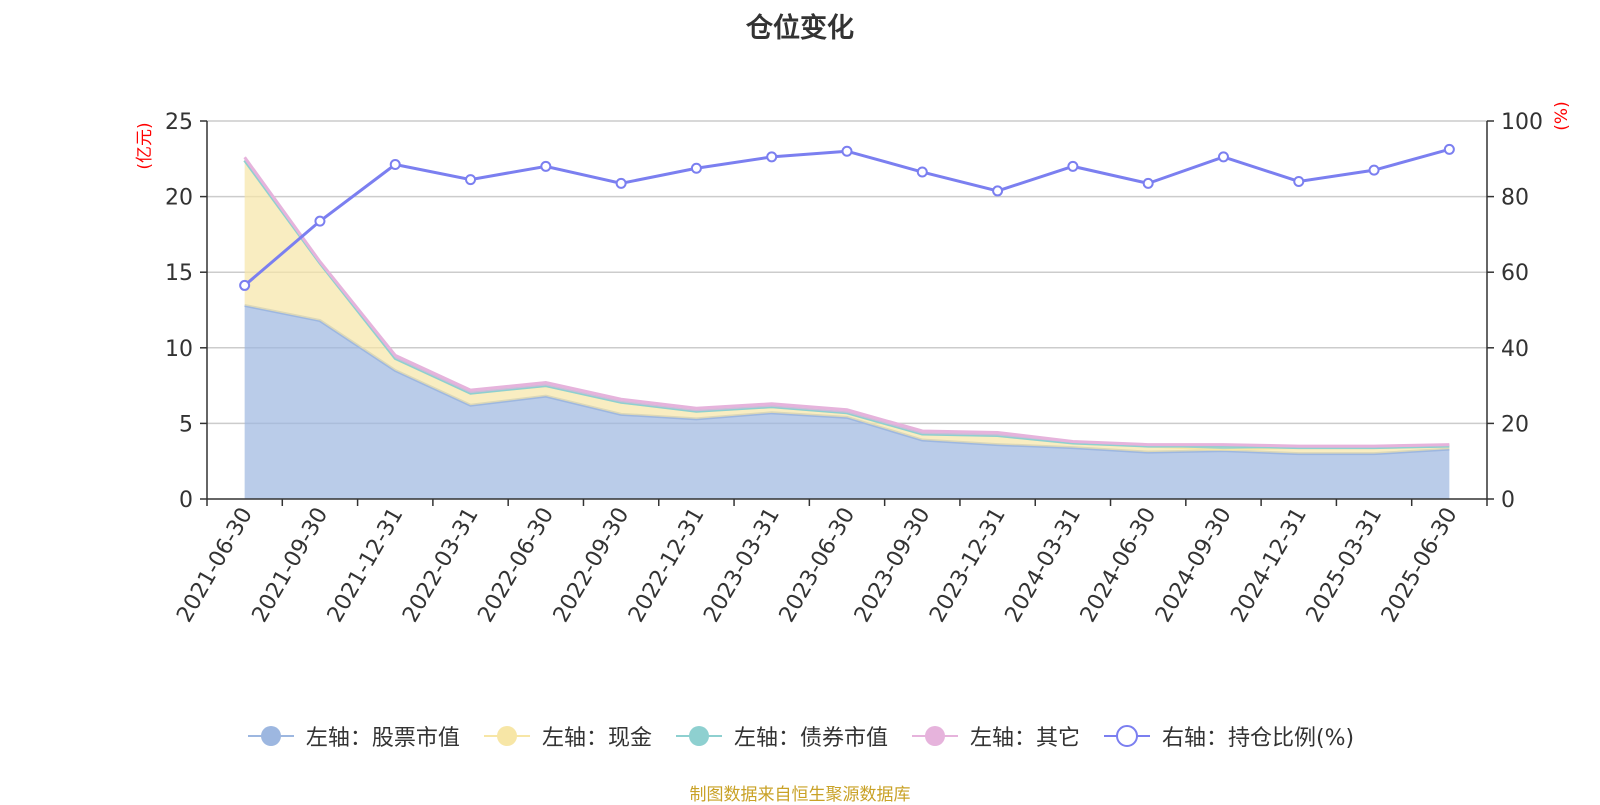 The height and width of the screenshot is (805, 1600). What do you see at coordinates (291, 565) in the screenshot?
I see `x-tick-label: 2021-09-30` at bounding box center [291, 565].